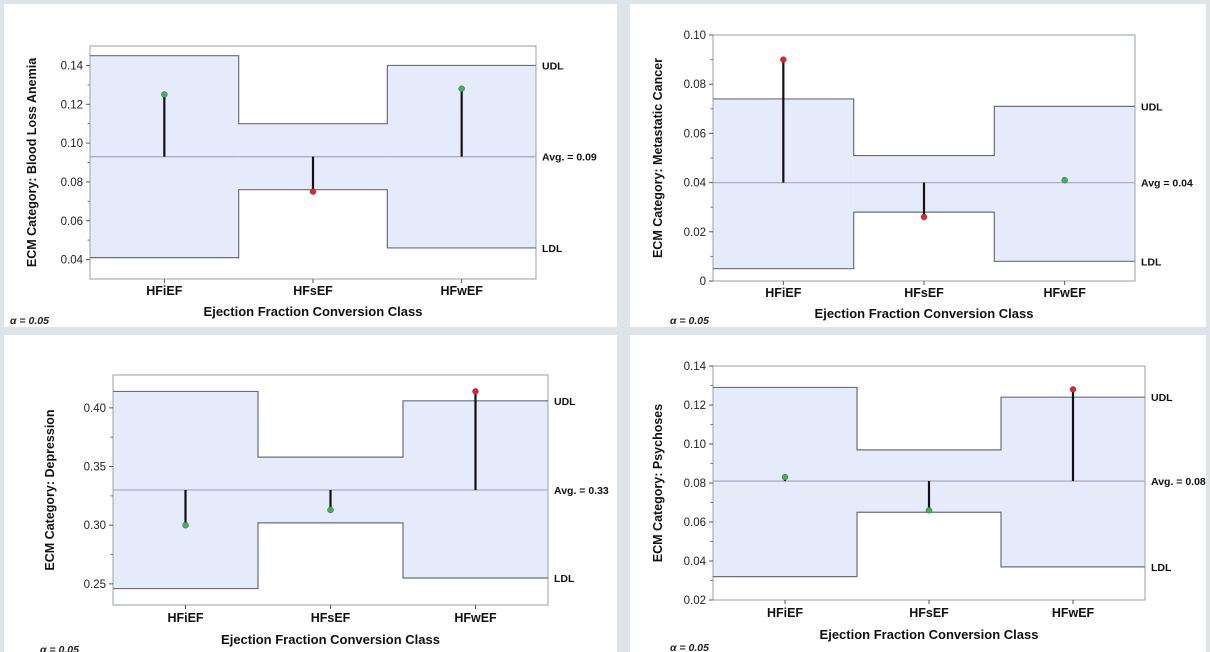  I want to click on y-tick-label: 0.25, so click(95, 585).